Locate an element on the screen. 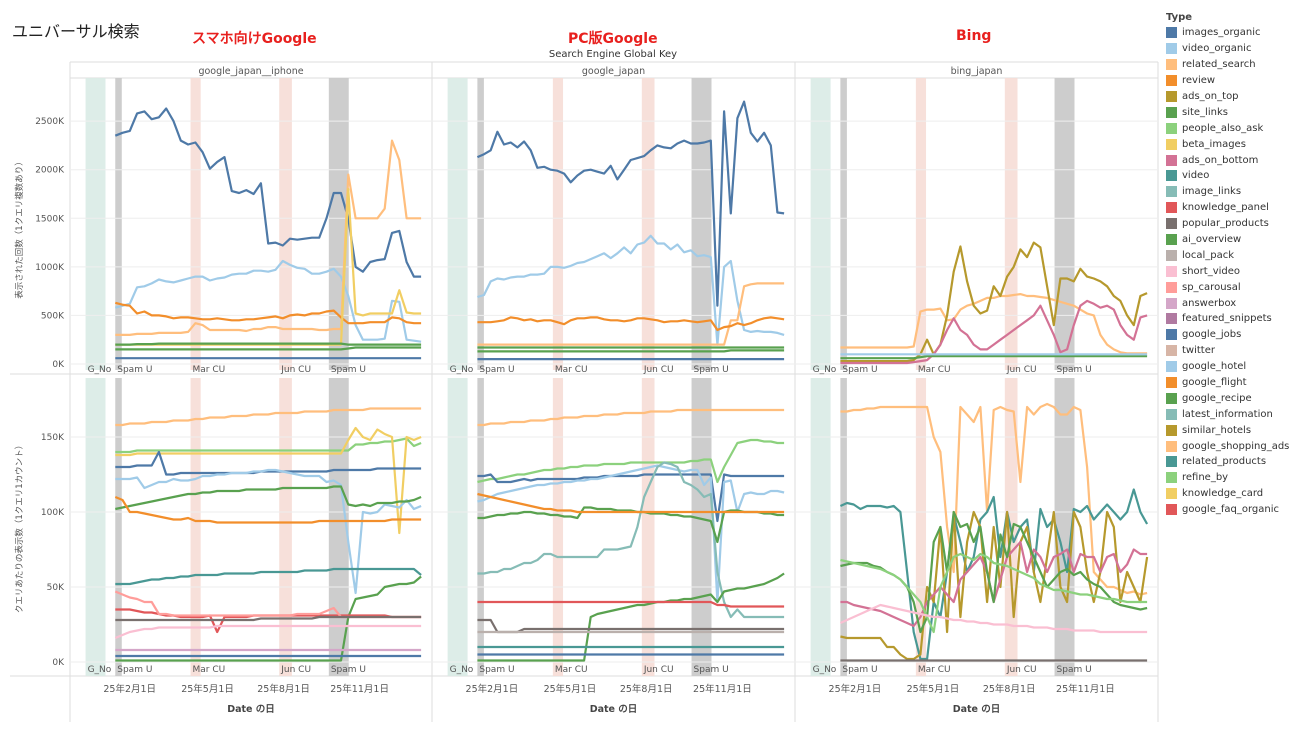 Image resolution: width=1298 pixels, height=730 pixels. event-label: Mar CU is located at coordinates (934, 670).